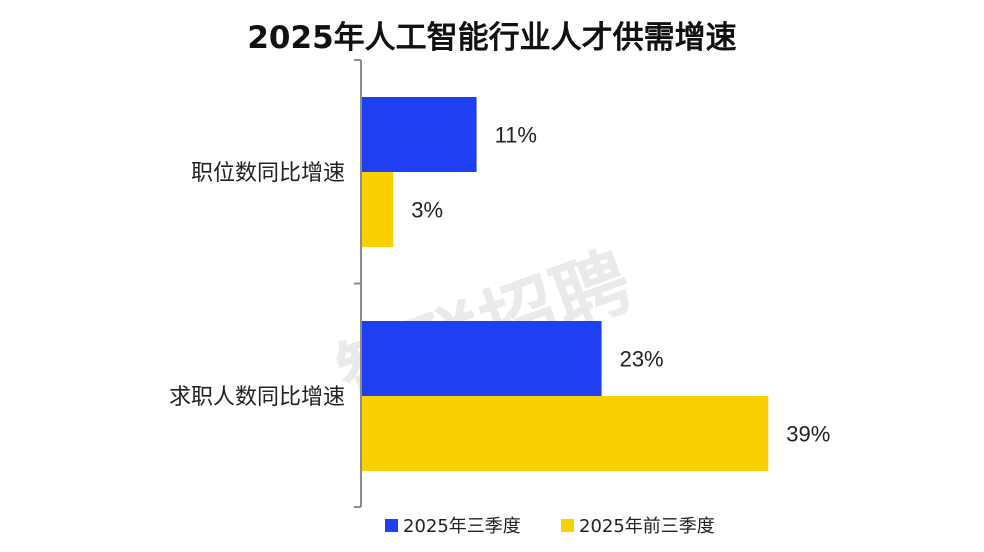 The height and width of the screenshot is (552, 984). I want to click on legend-label: 2025年三季度, so click(462, 526).